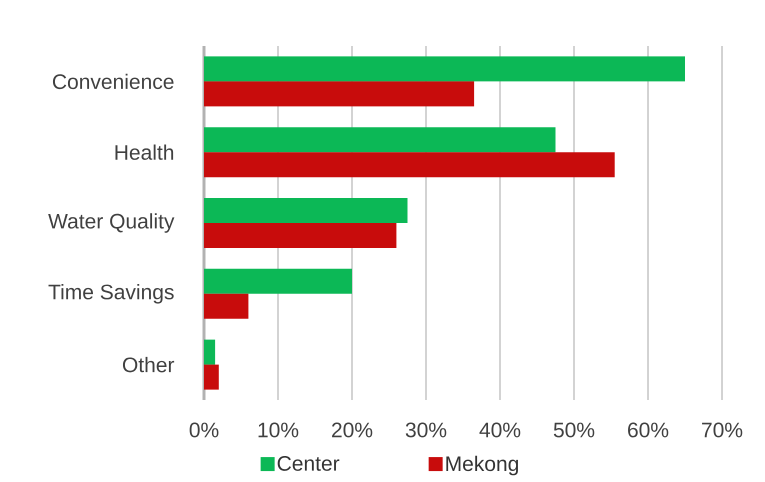 This screenshot has height=482, width=765. What do you see at coordinates (722, 430) in the screenshot?
I see `x-tick-label: 70%` at bounding box center [722, 430].